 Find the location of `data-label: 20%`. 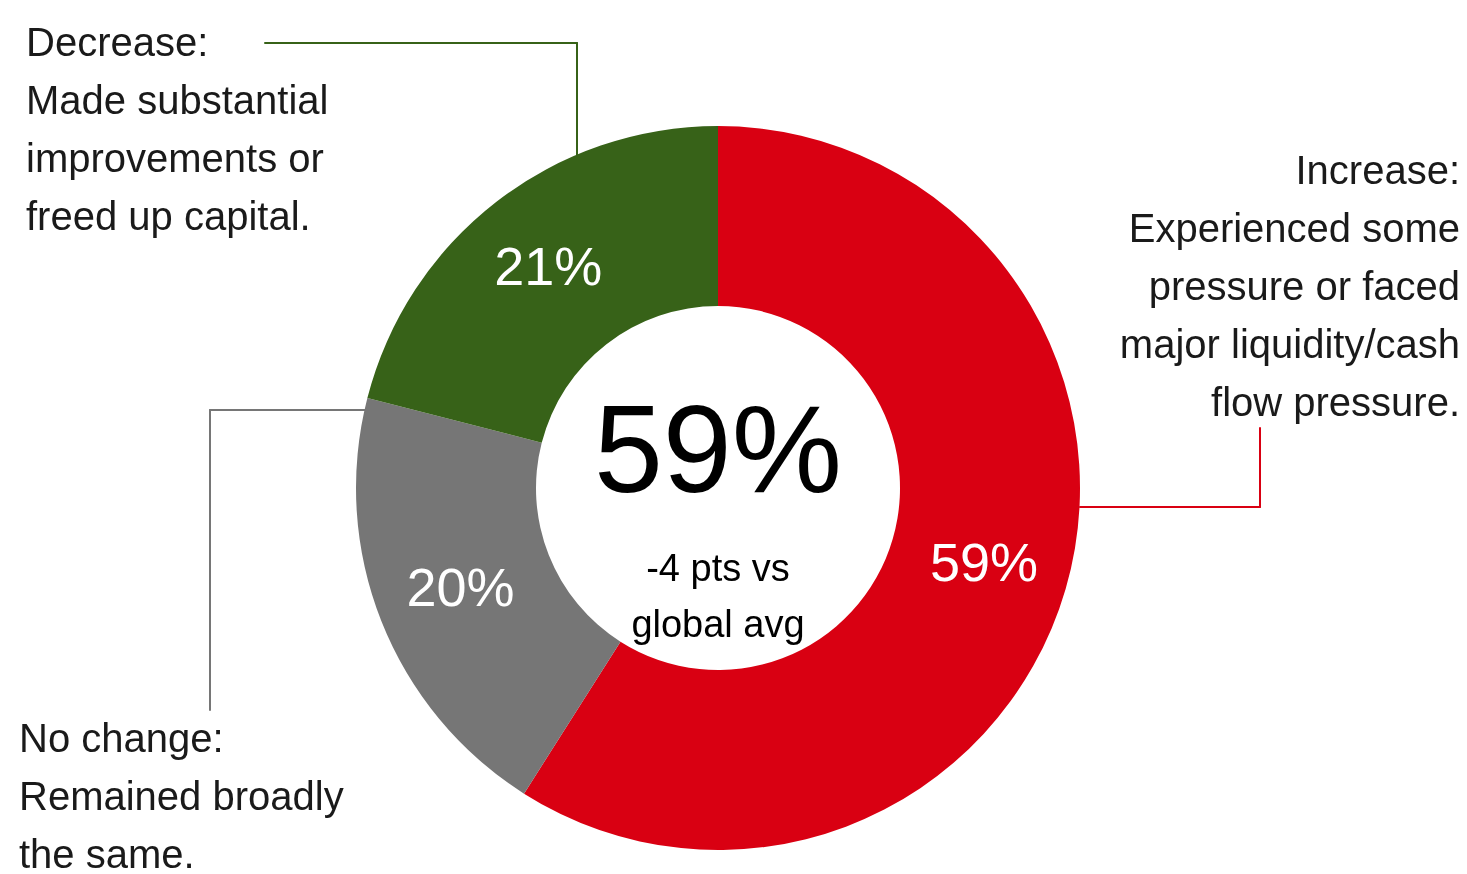

data-label: 20% is located at coordinates (460, 586).